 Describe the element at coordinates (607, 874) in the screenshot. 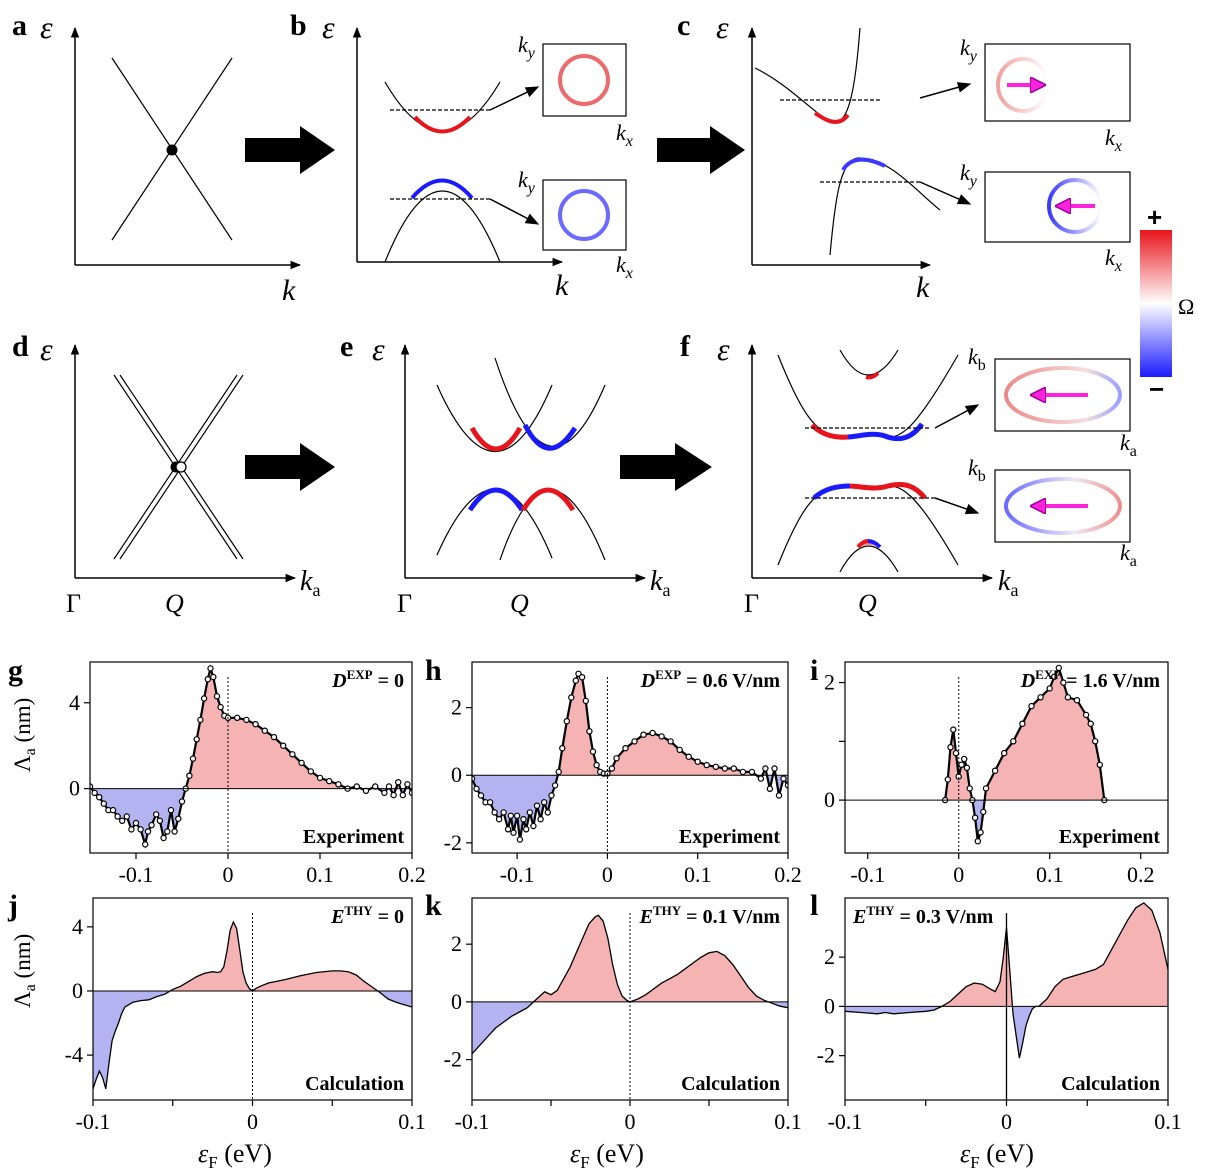

I see `x-tick-label-h: 0` at that location.